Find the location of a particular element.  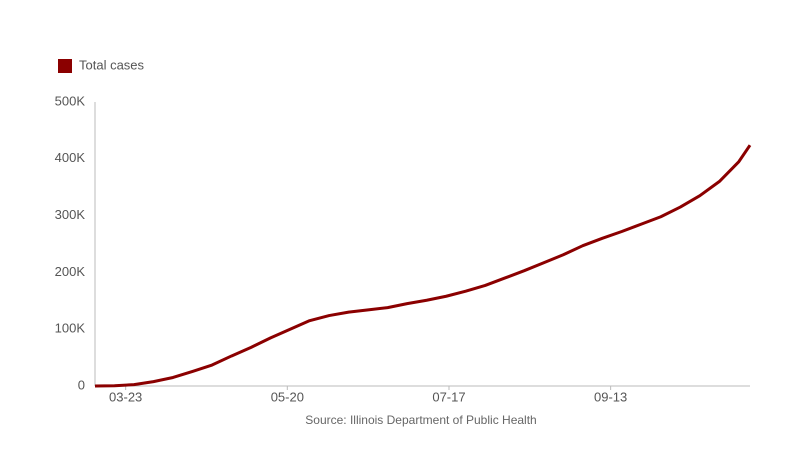

legend-label: Total cases is located at coordinates (112, 64).